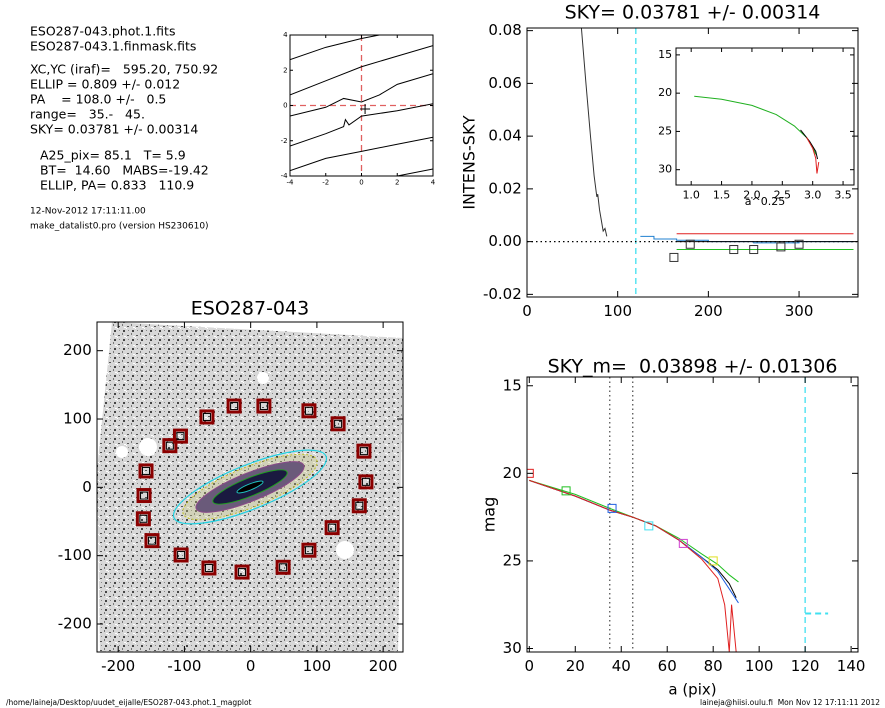 Image resolution: width=885 pixels, height=708 pixels. What do you see at coordinates (692, 690) in the screenshot?
I see `x-axis-label: a (pix)` at bounding box center [692, 690].